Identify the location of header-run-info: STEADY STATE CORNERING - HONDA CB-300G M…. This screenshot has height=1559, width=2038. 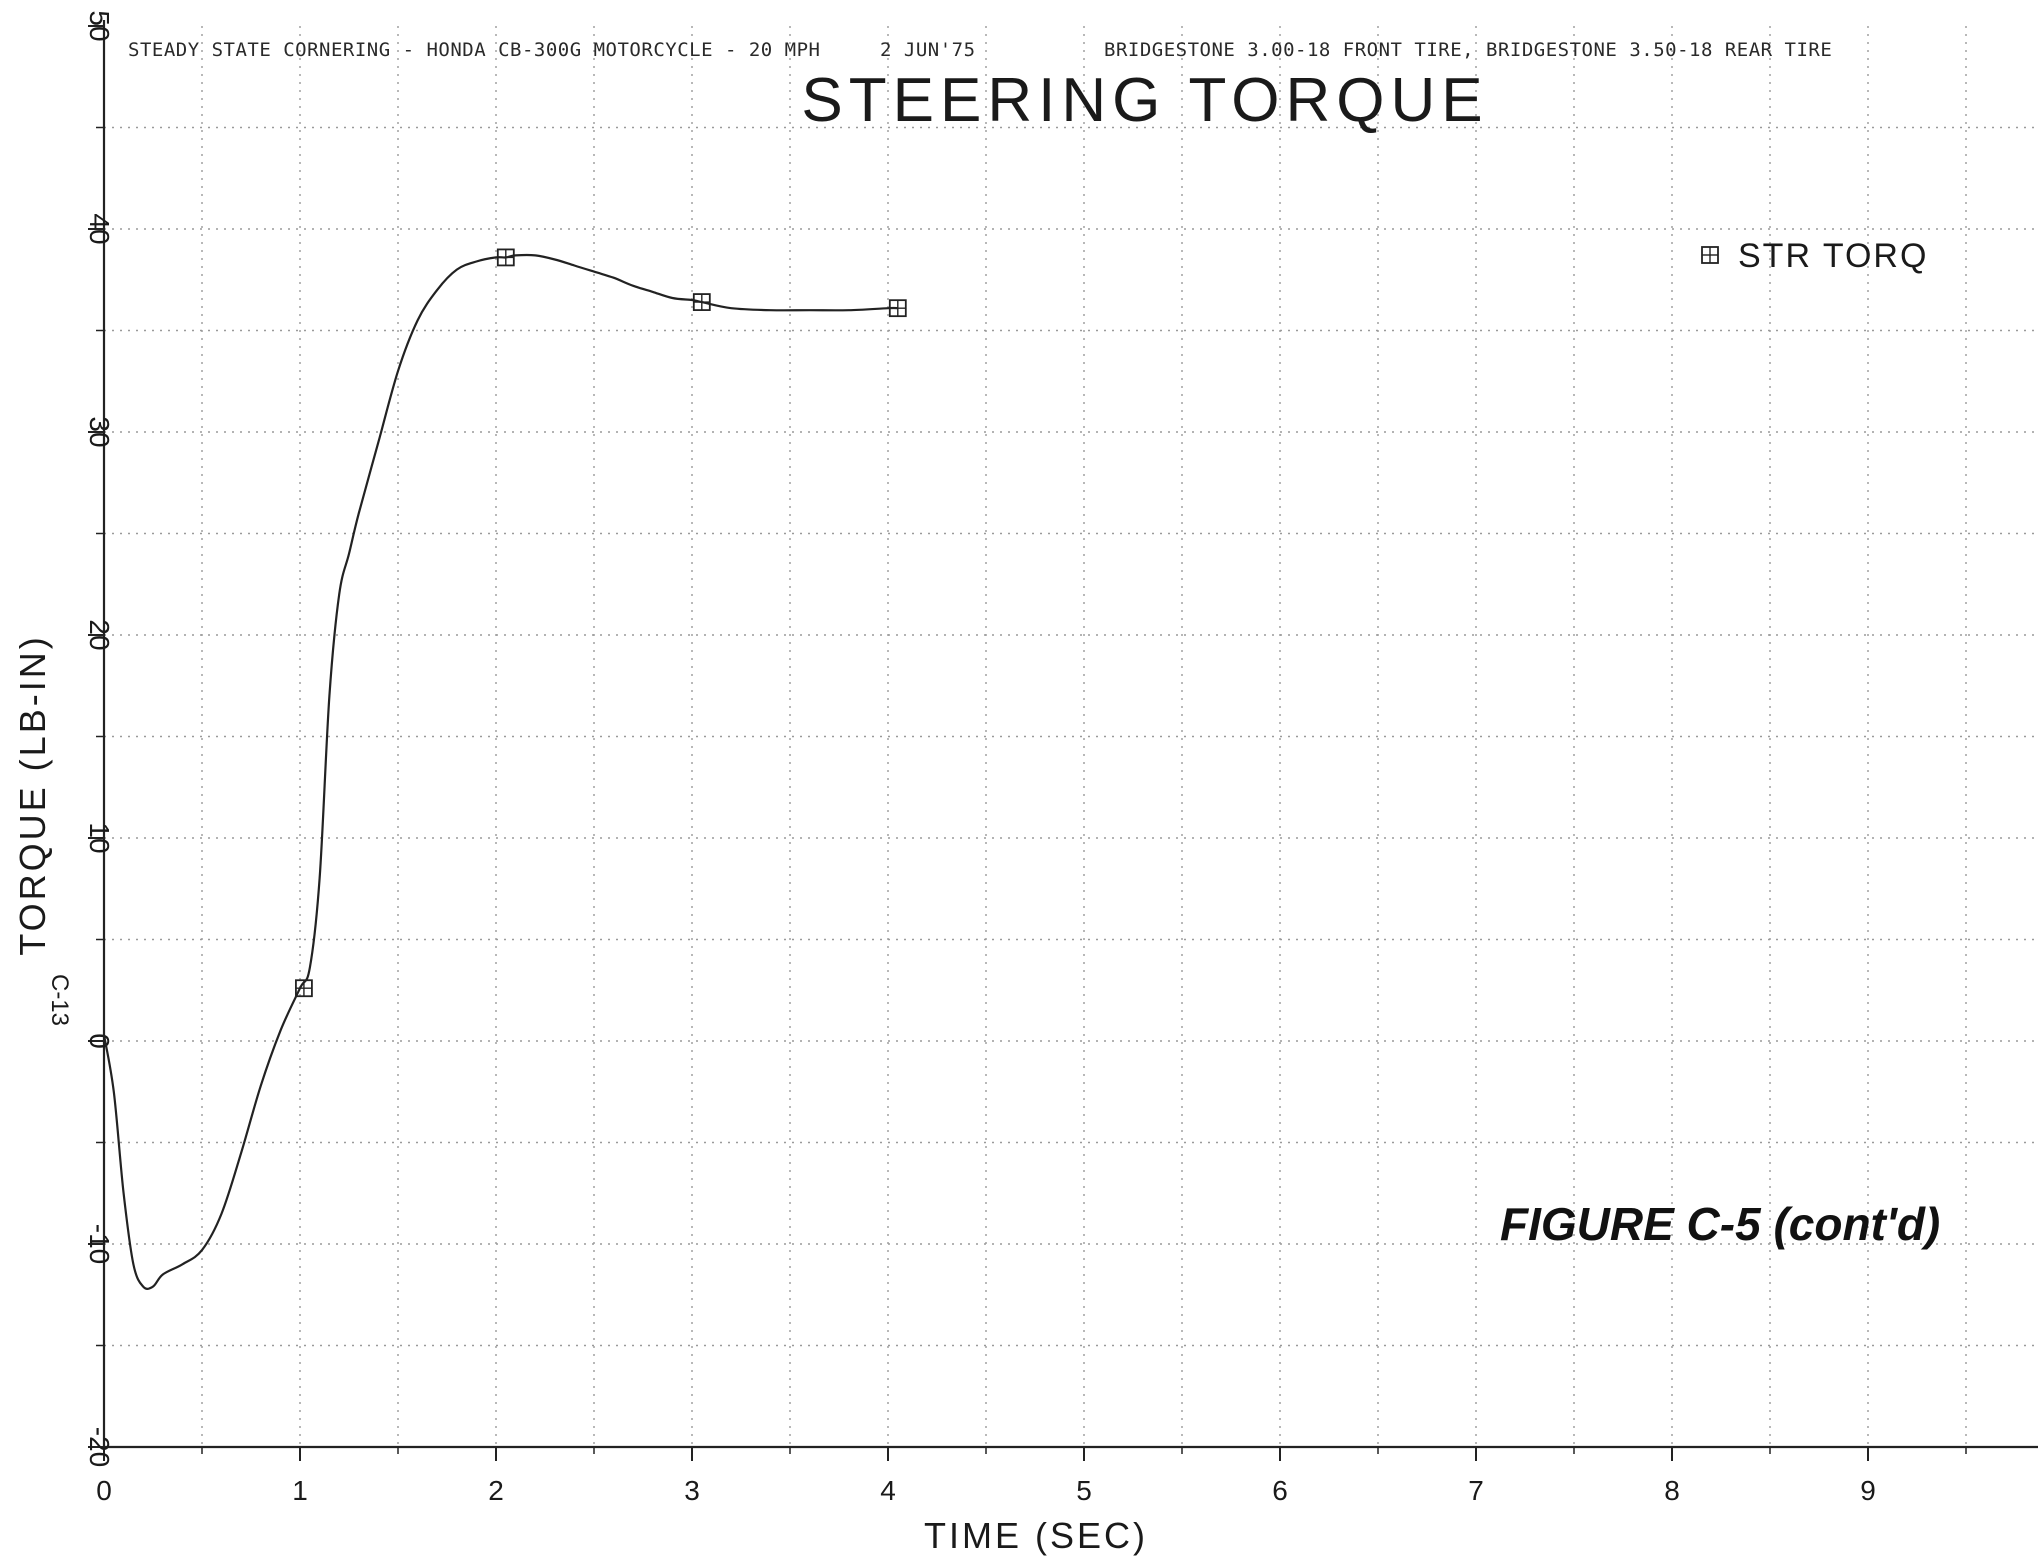
(474, 50).